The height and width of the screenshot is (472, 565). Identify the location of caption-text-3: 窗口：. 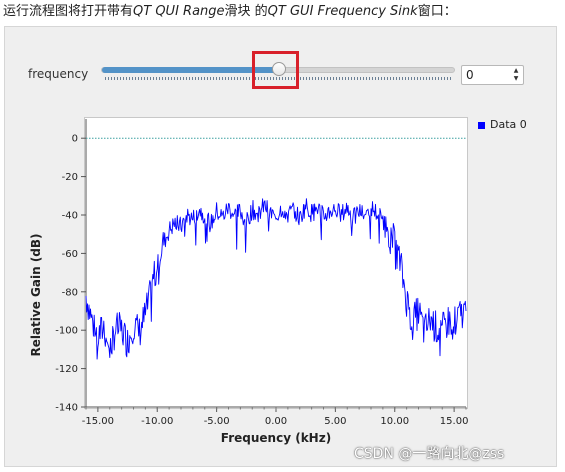
(437, 11).